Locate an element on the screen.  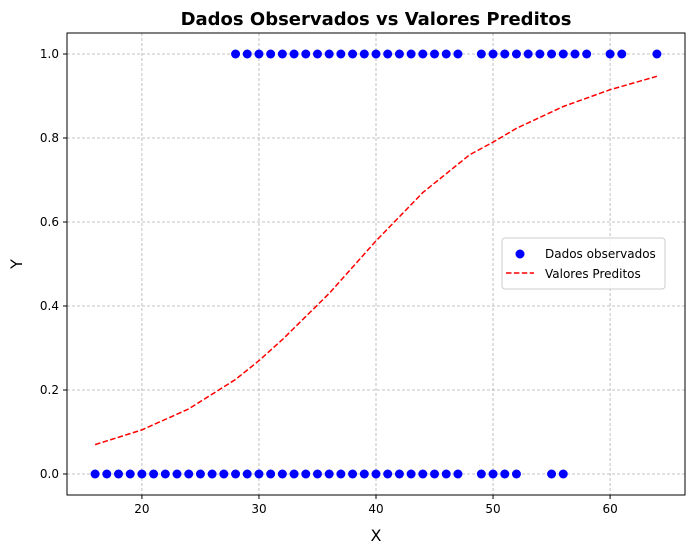
x-tick-label: 40 is located at coordinates (375, 509).